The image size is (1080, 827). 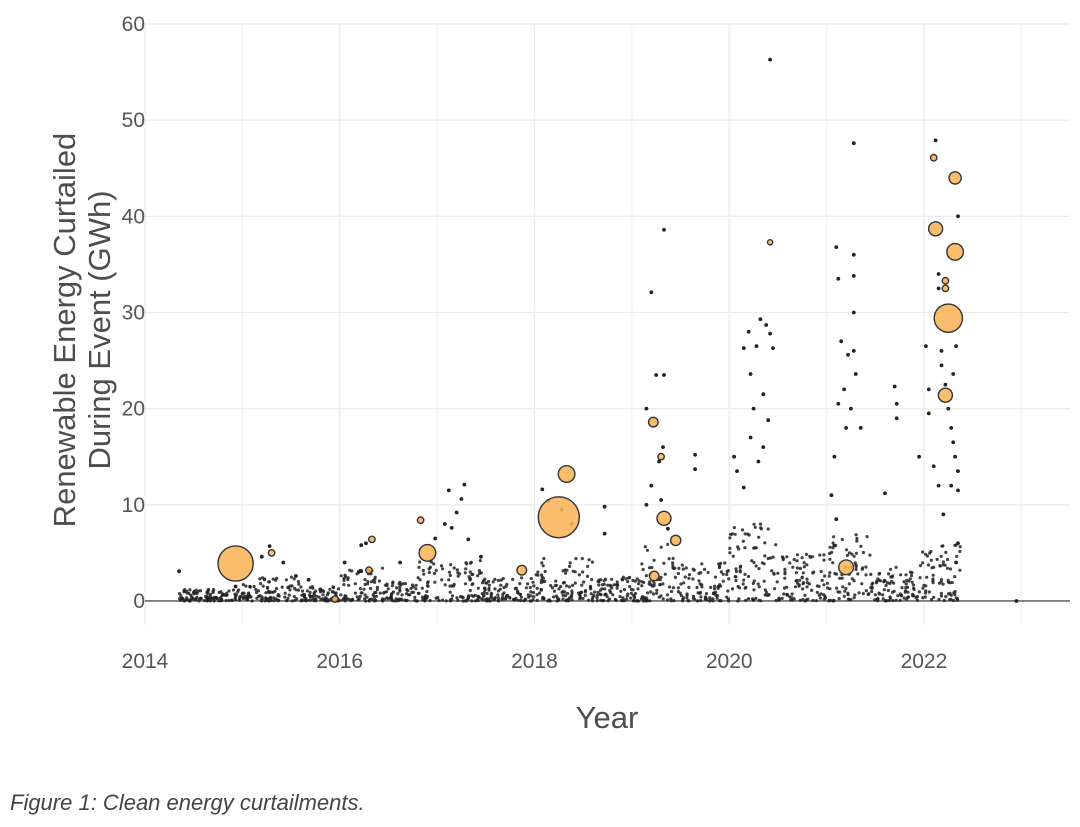 What do you see at coordinates (145, 661) in the screenshot?
I see `x-tick-label: 2014` at bounding box center [145, 661].